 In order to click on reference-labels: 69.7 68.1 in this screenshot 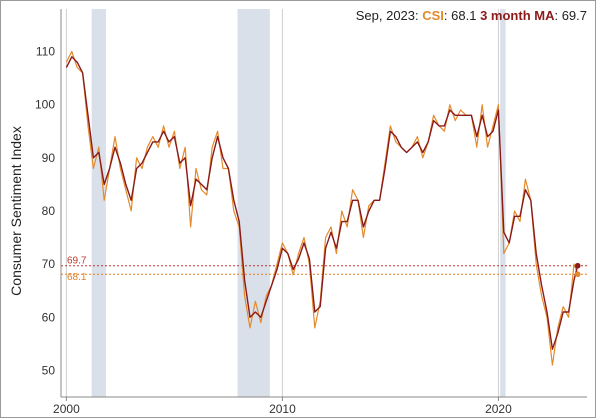, I will do `click(77, 270)`.